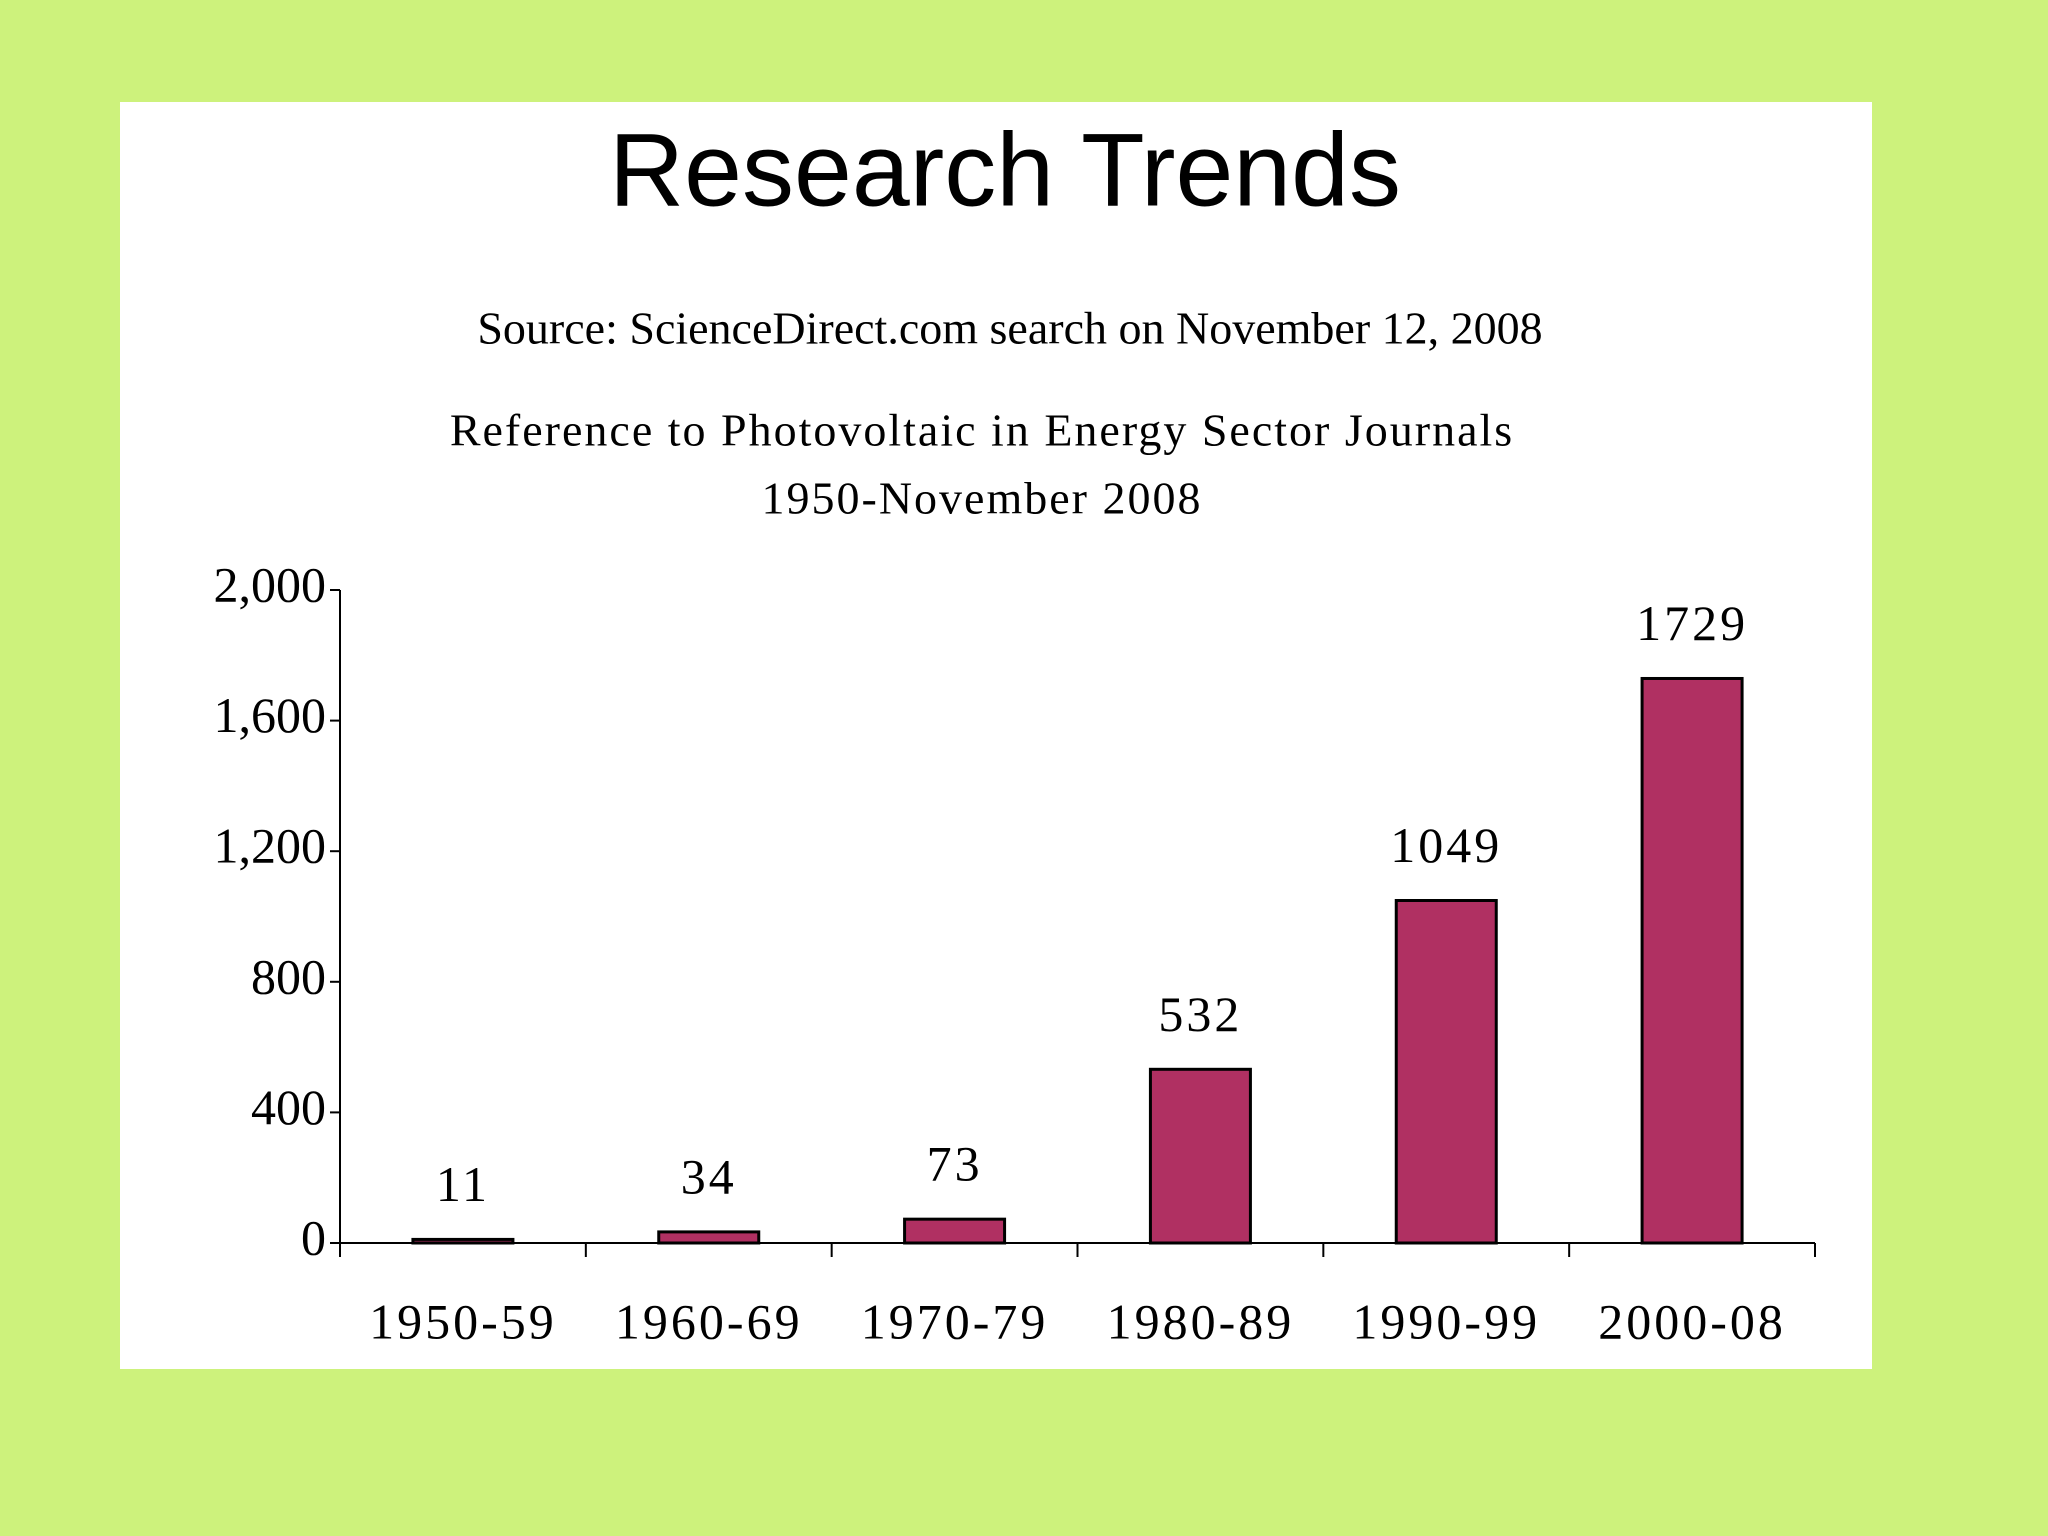 This screenshot has height=1536, width=2048. What do you see at coordinates (270, 715) in the screenshot?
I see `y-tick-label: 1,600` at bounding box center [270, 715].